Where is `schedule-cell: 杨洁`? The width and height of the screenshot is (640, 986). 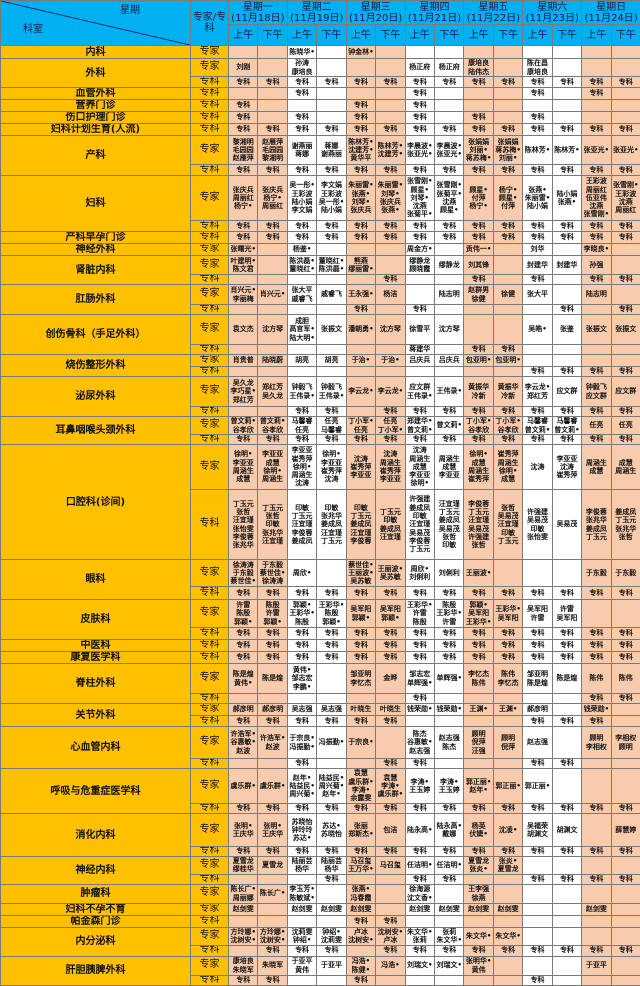
schedule-cell: 杨洁 is located at coordinates (390, 295).